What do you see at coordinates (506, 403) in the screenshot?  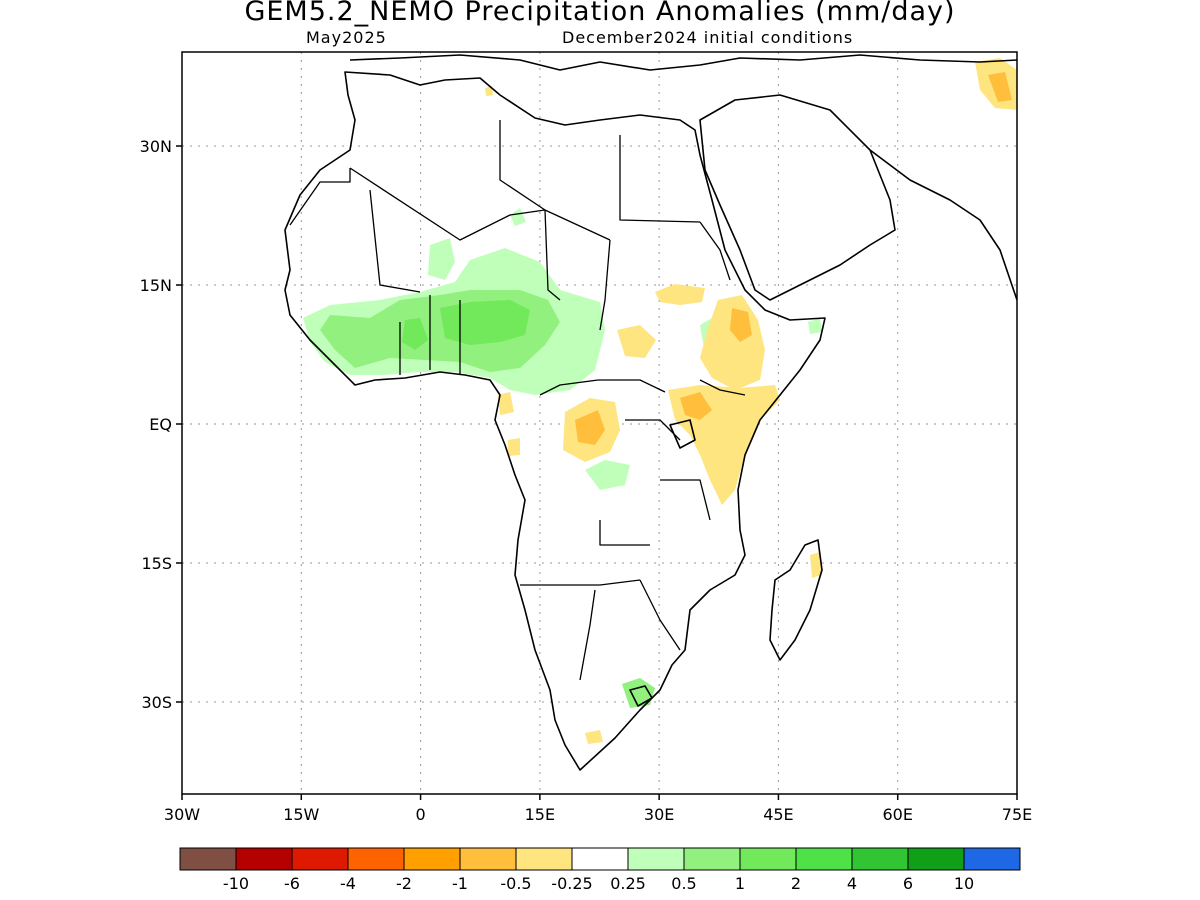 I see `anomaly-dry-gabon` at bounding box center [506, 403].